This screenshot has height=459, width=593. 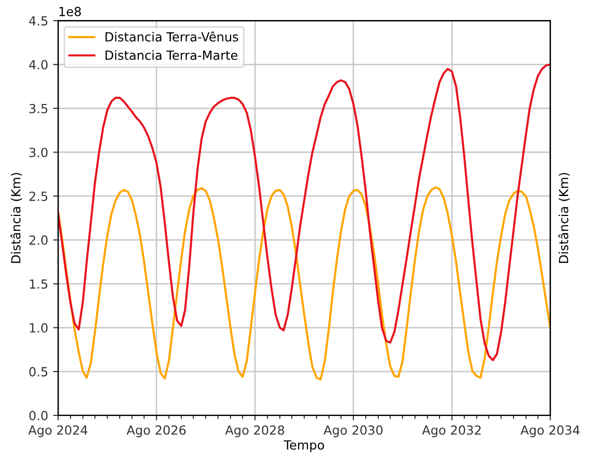 I want to click on y-axis-title: Distância (Km), so click(x=16, y=218).